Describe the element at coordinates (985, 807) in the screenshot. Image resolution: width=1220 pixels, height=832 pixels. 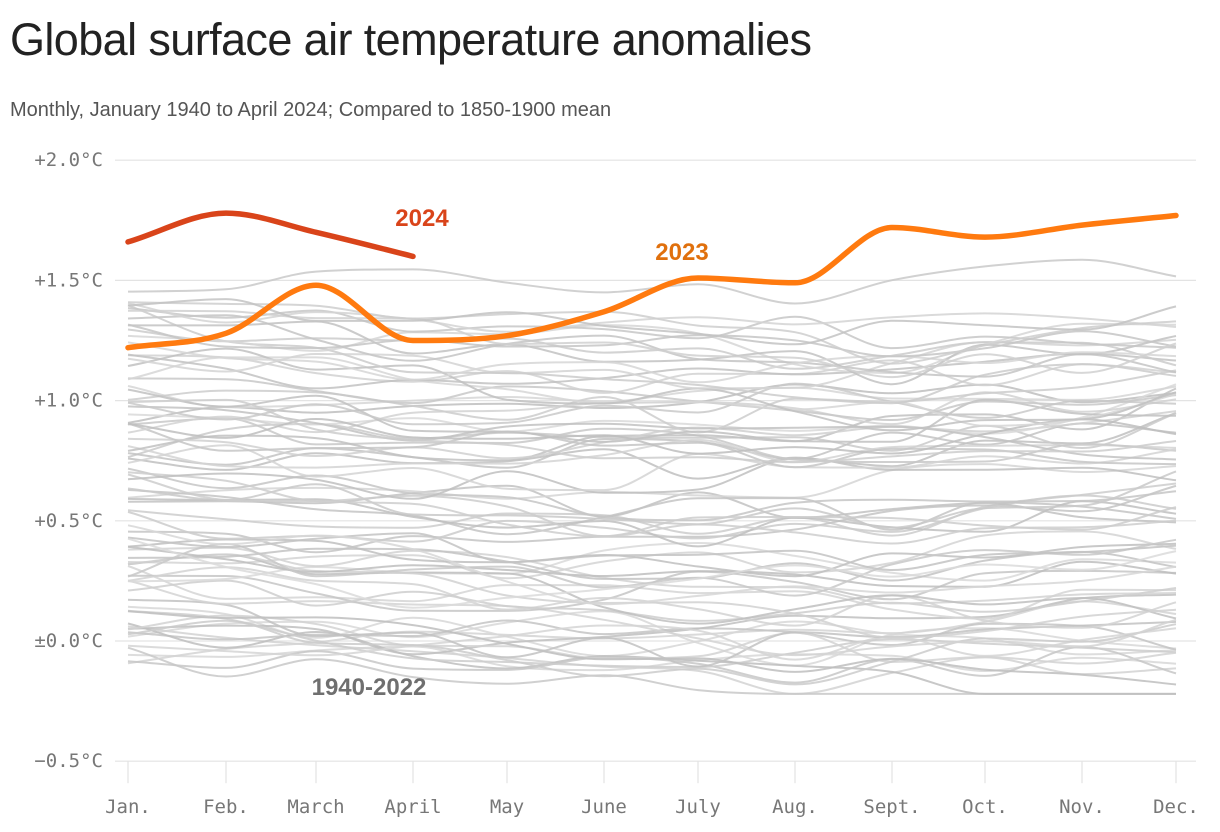
I see `x-tick-label: Oct.` at that location.